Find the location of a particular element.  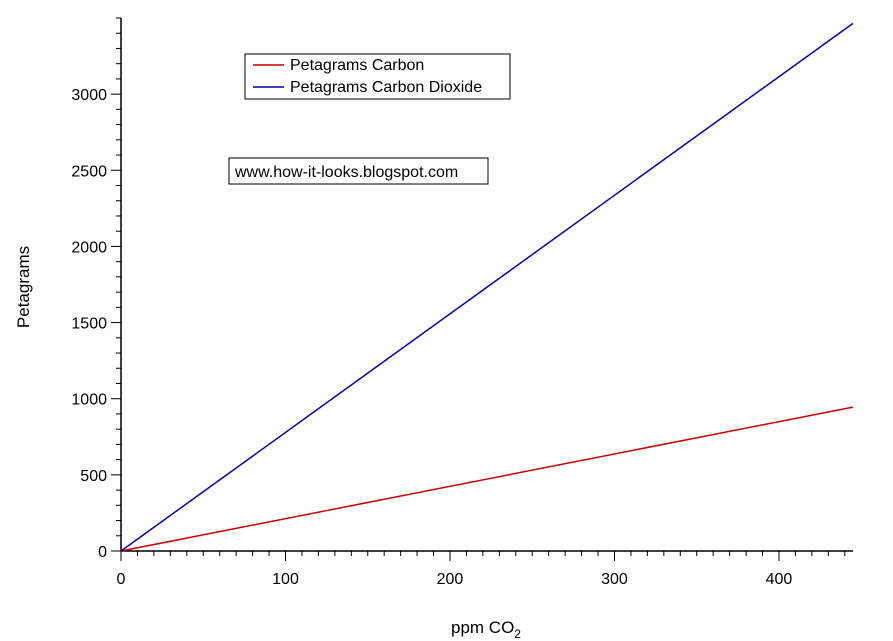

legend-box is located at coordinates (377, 76).